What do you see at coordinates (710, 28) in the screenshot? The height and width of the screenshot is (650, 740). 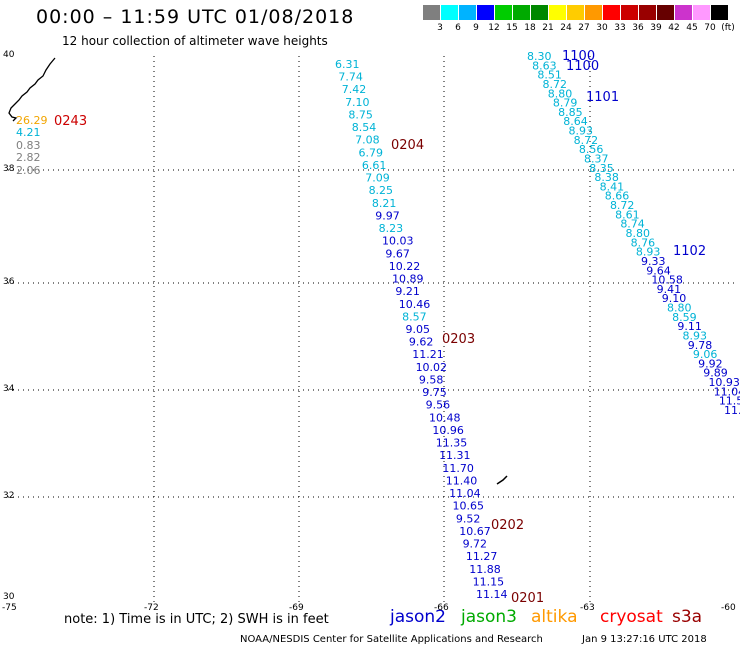 I see `colorbar-label: 70` at bounding box center [710, 28].